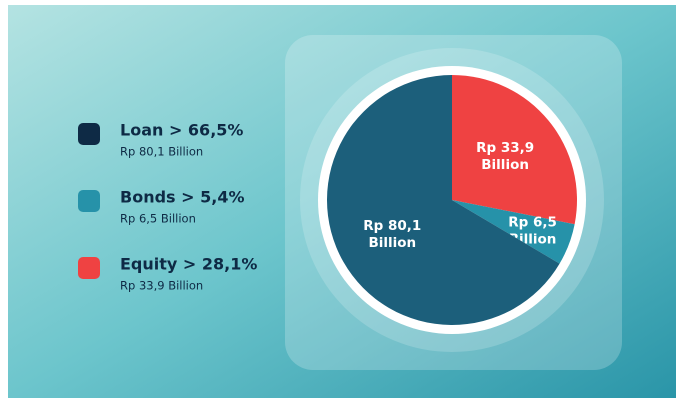 Image resolution: width=684 pixels, height=403 pixels. I want to click on legend-label: Equity > 28,1%, so click(188, 264).